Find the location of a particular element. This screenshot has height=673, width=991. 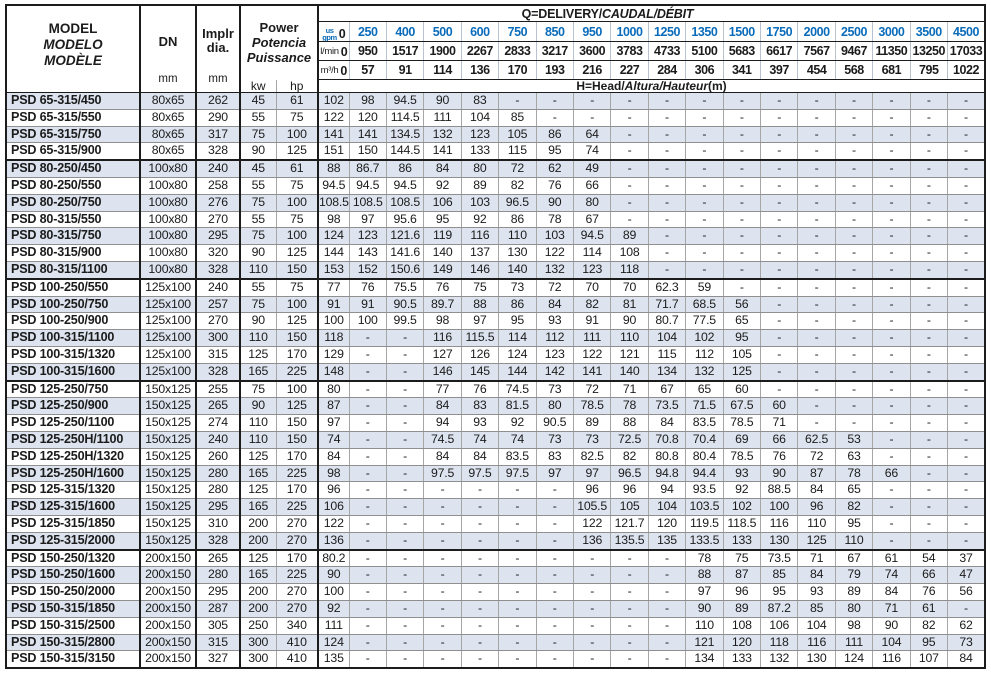

kw-cell: 90 is located at coordinates (258, 406).